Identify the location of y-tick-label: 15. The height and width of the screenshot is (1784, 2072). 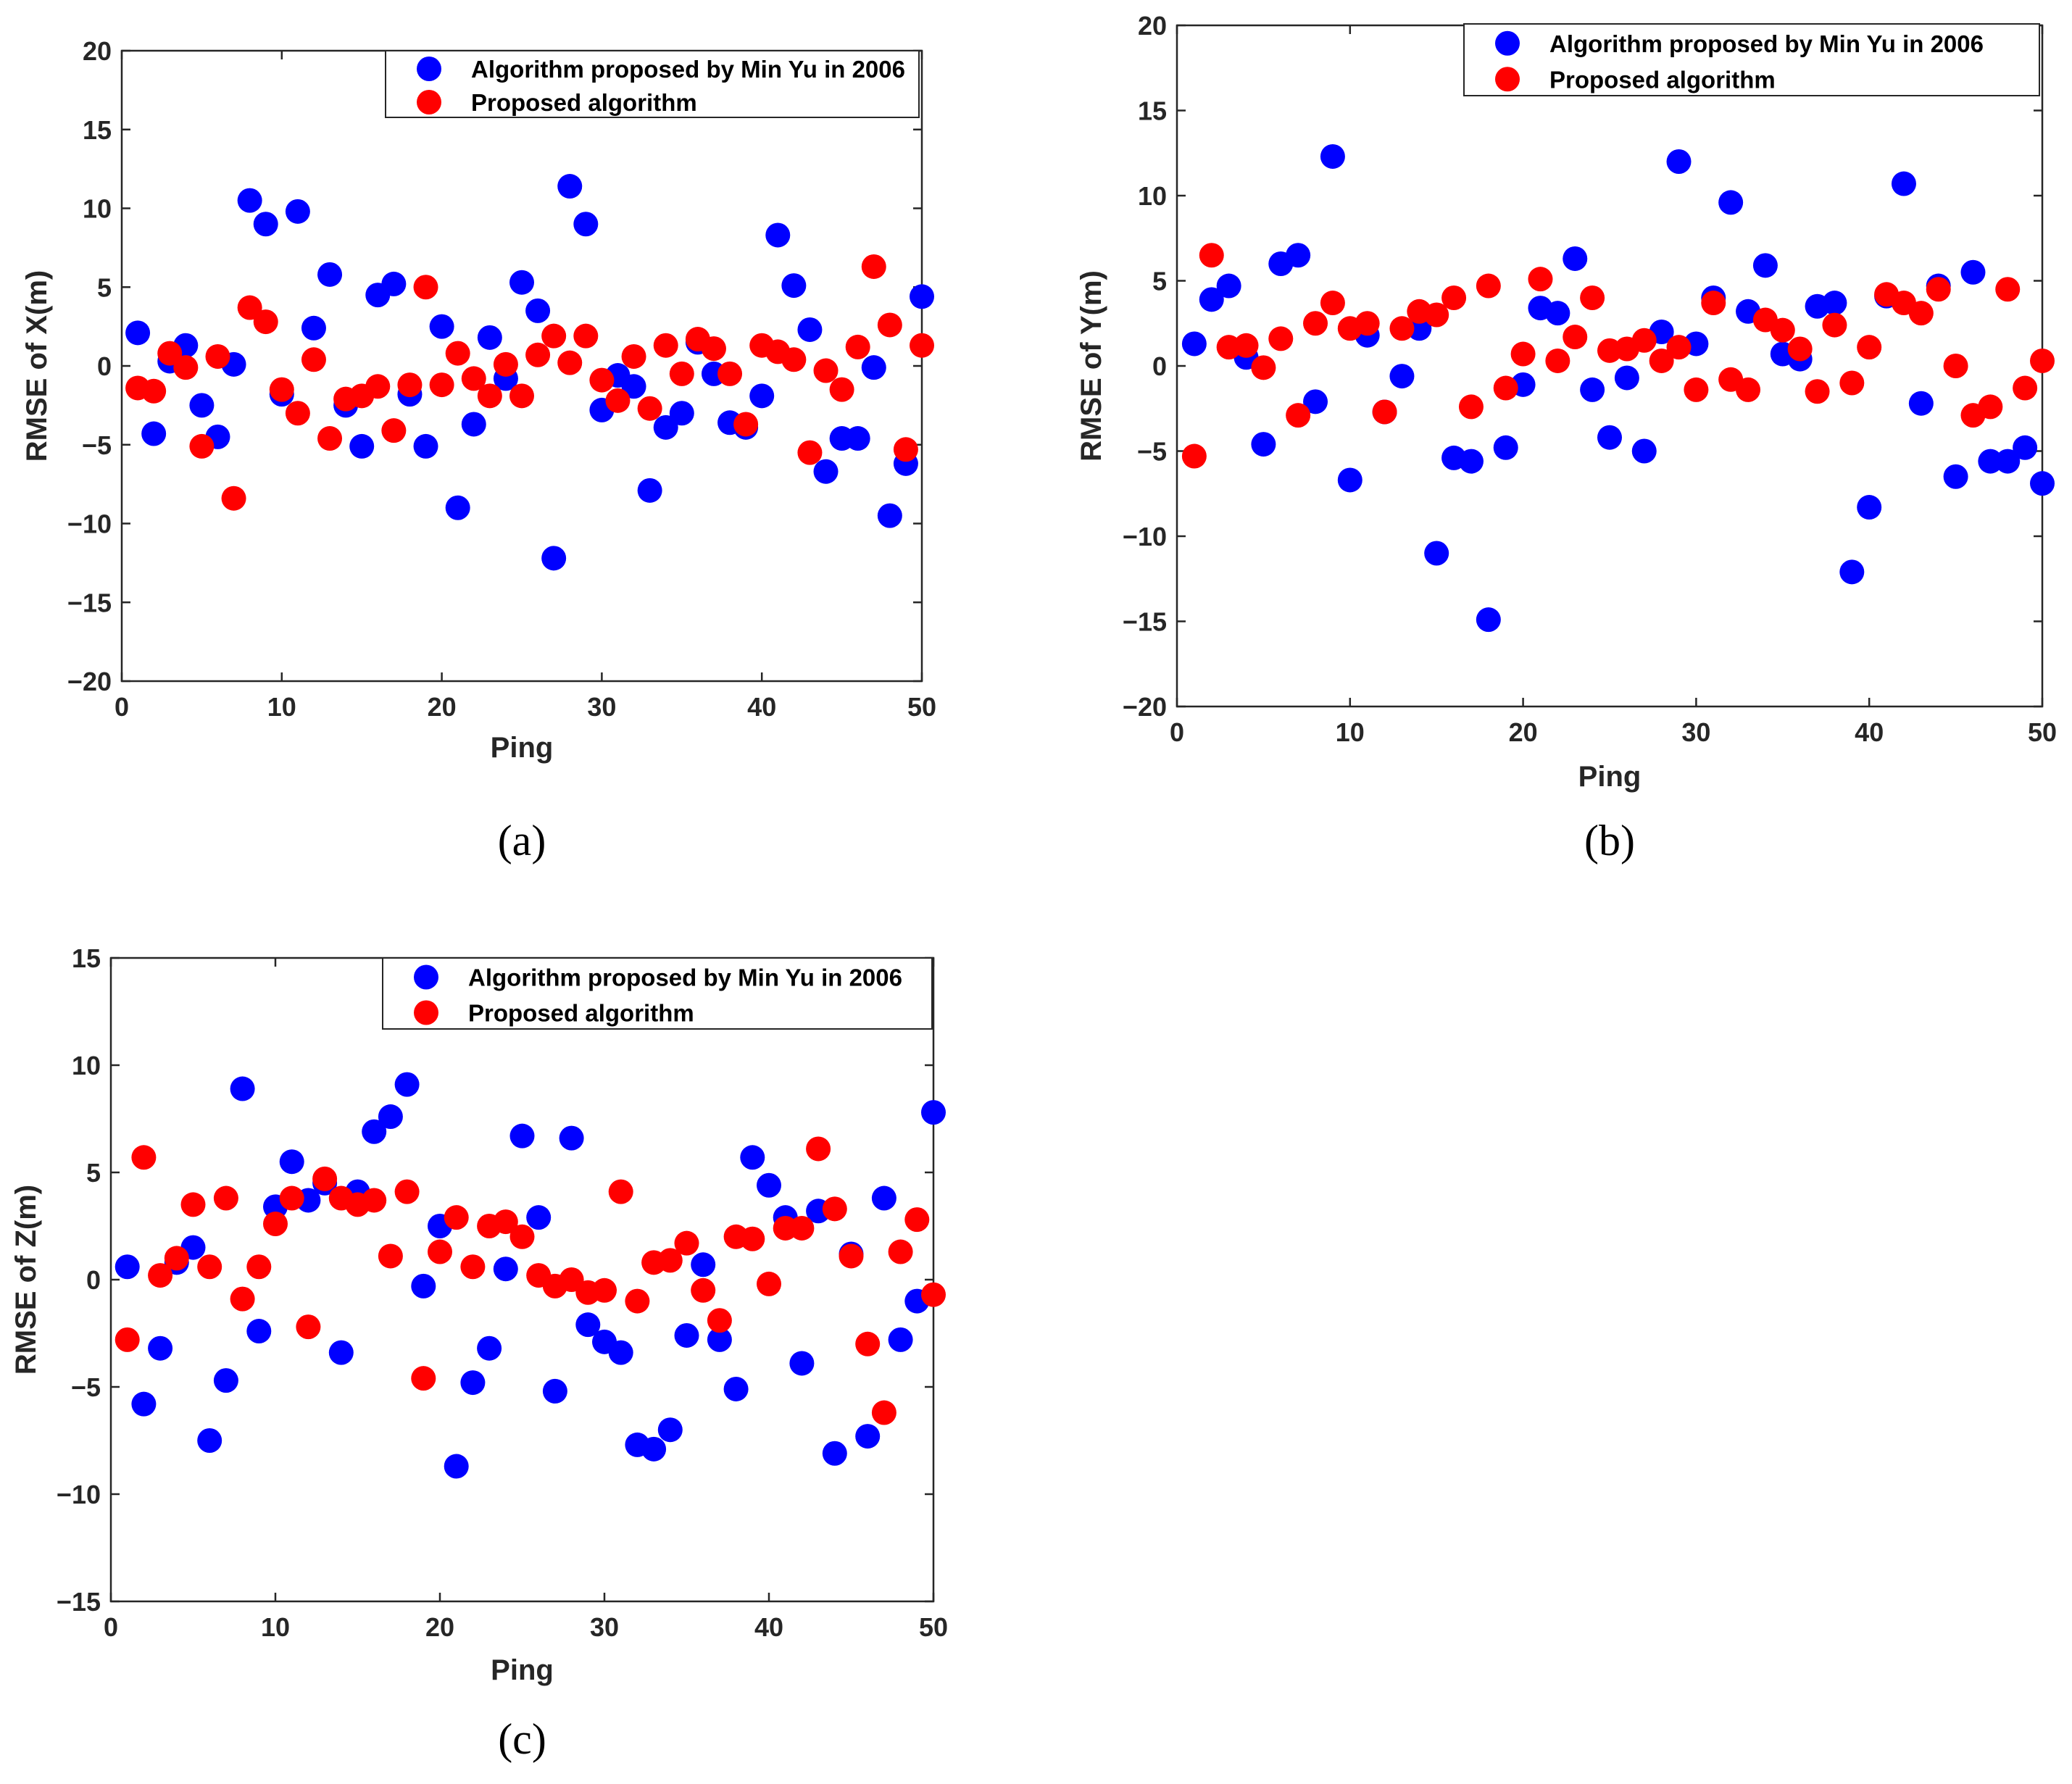
(86, 958).